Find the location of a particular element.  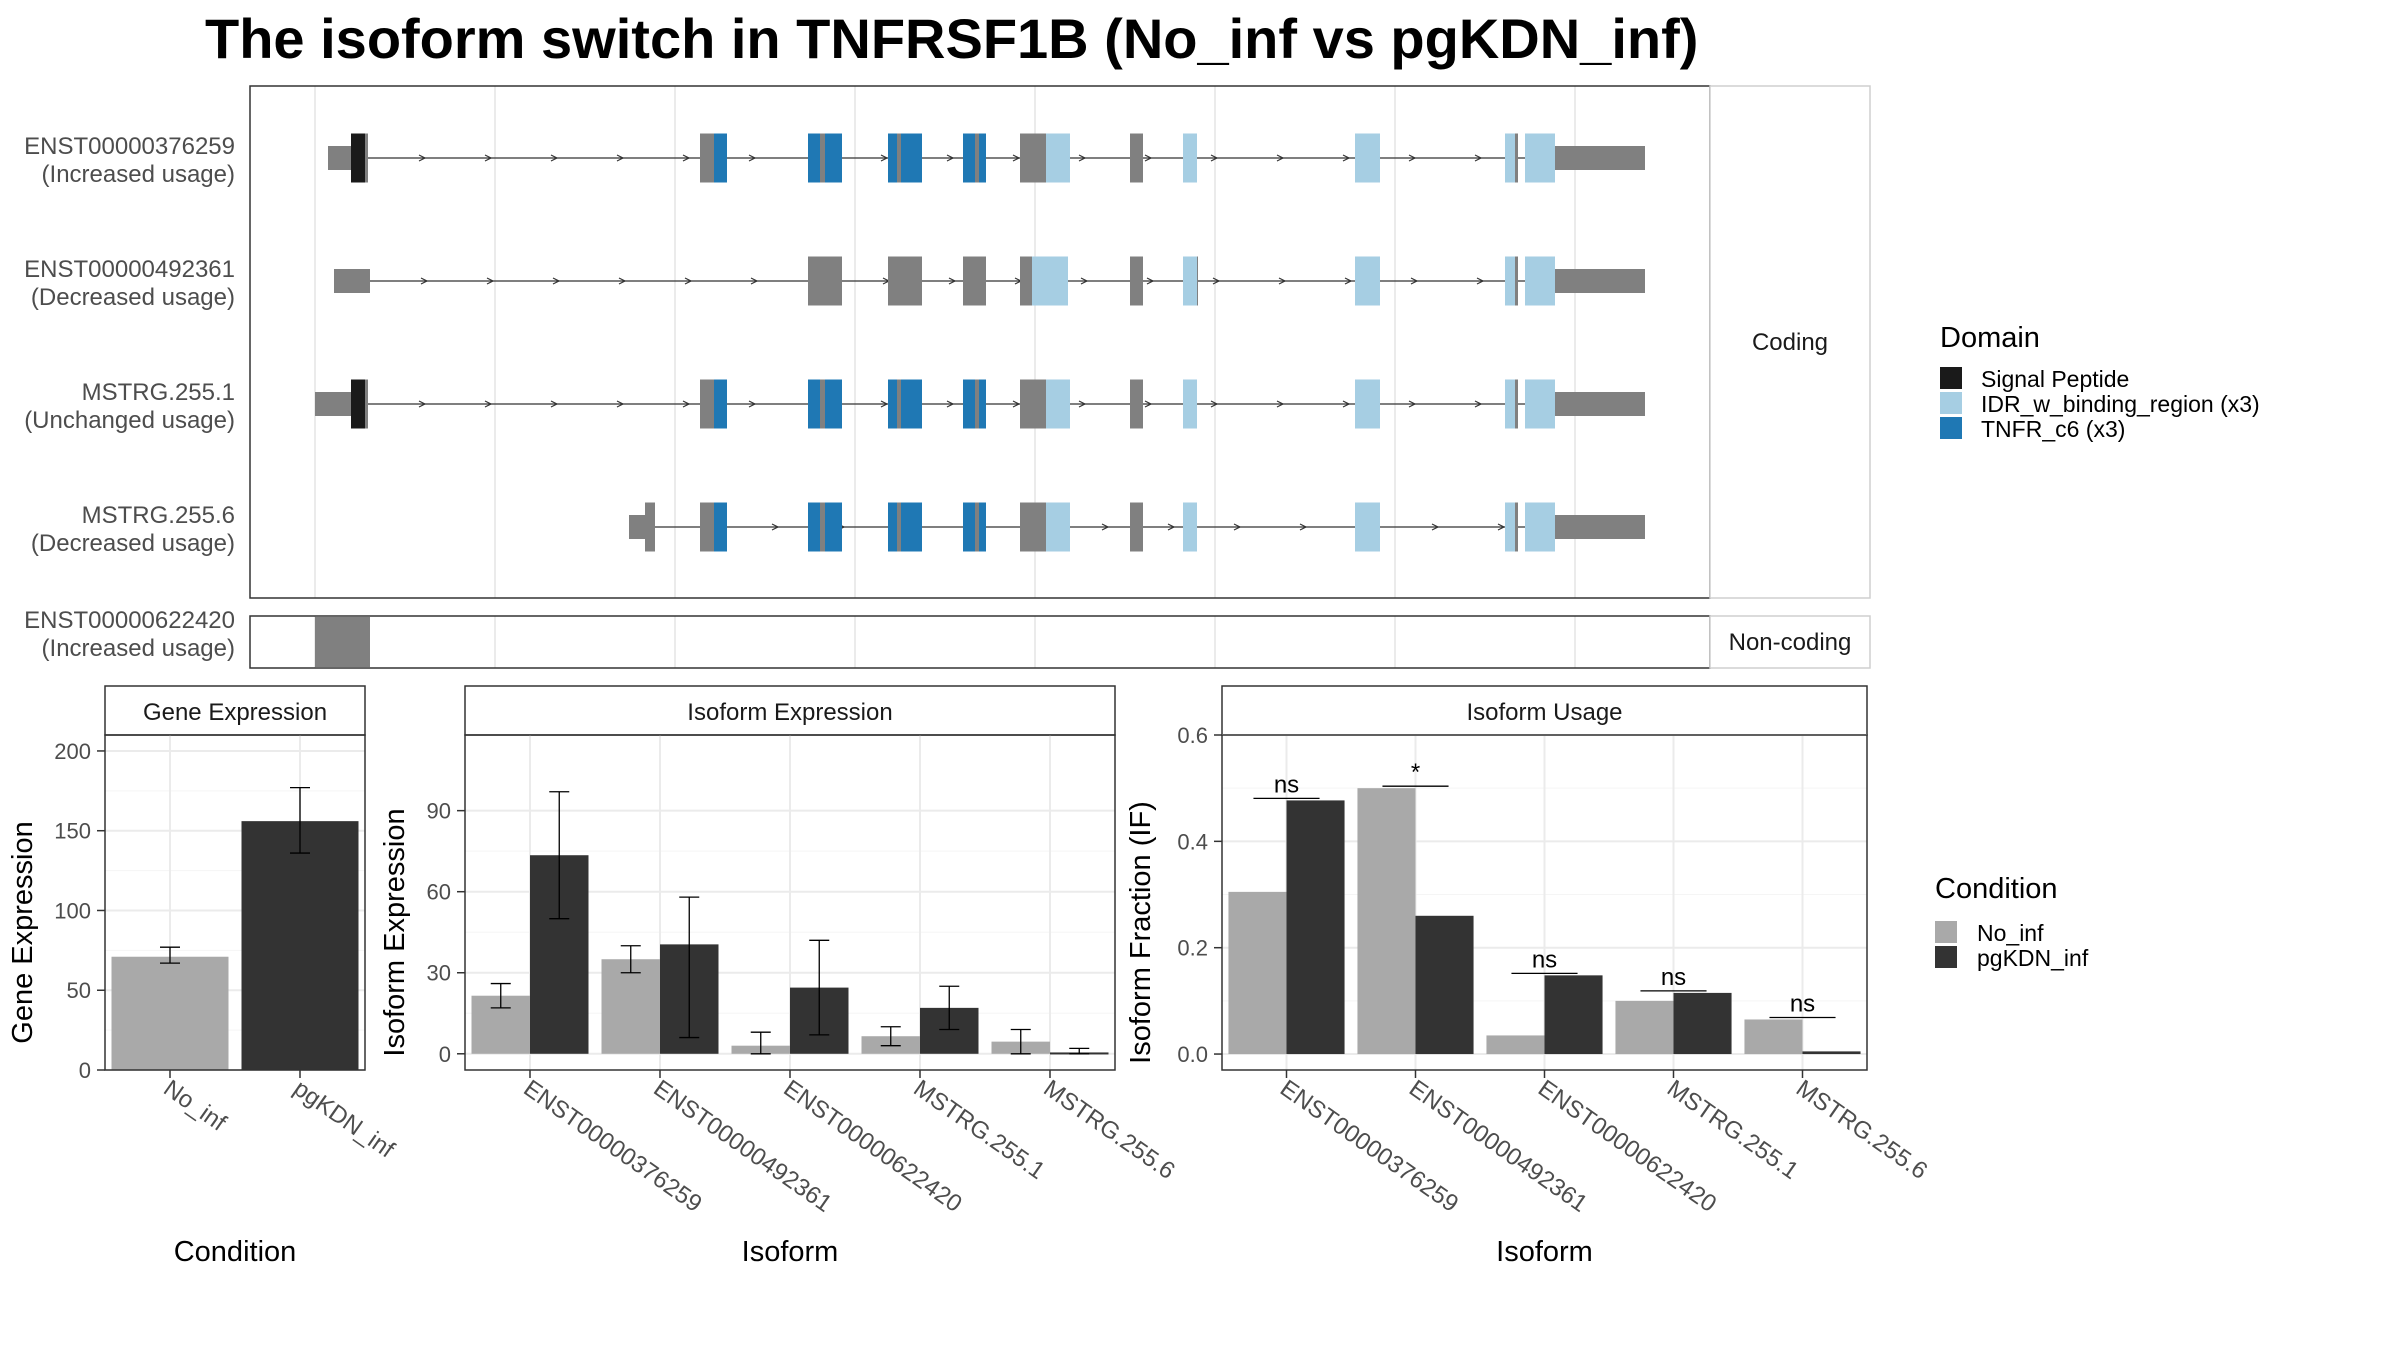

x-tick-label: MSTRG.255.6 is located at coordinates (1861, 1130).